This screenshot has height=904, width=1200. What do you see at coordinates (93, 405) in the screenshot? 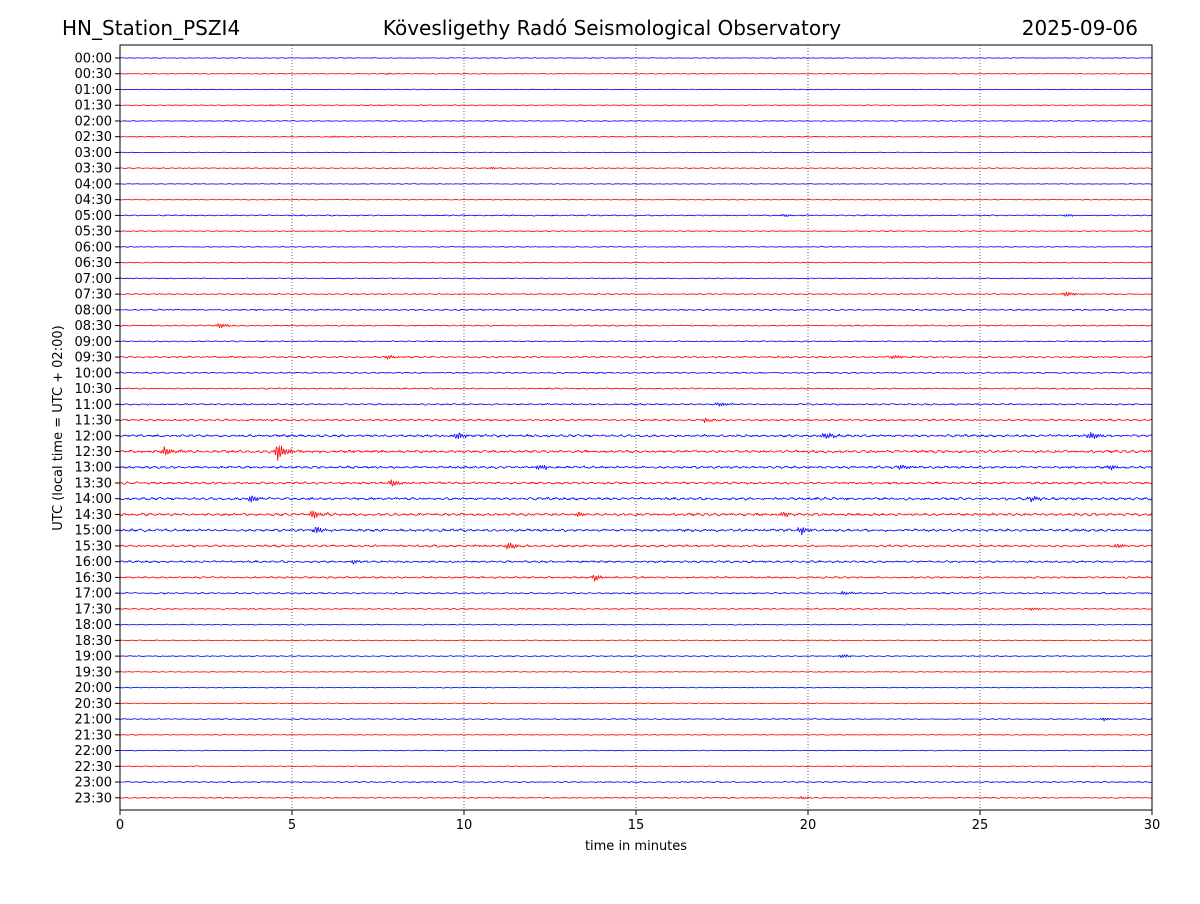
I see `row-label: 11:00` at bounding box center [93, 405].